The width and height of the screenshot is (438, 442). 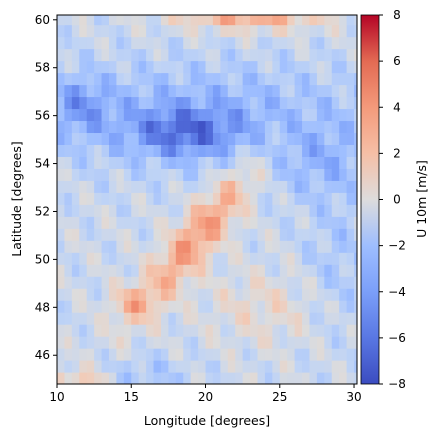 What do you see at coordinates (131, 397) in the screenshot?
I see `x-tick-label: 15` at bounding box center [131, 397].